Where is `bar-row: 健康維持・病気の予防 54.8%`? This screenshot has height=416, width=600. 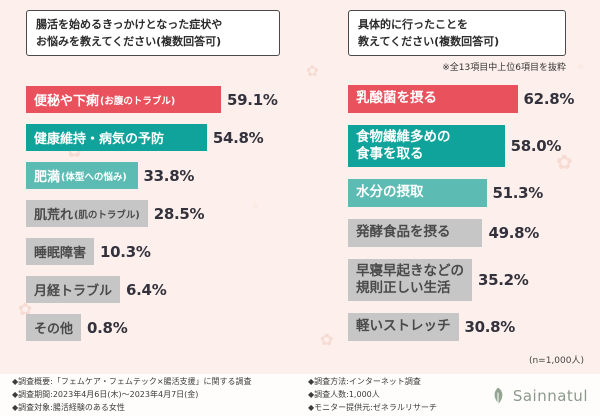
bar-row: 健康維持・病気の予防 54.8% is located at coordinates (176, 138).